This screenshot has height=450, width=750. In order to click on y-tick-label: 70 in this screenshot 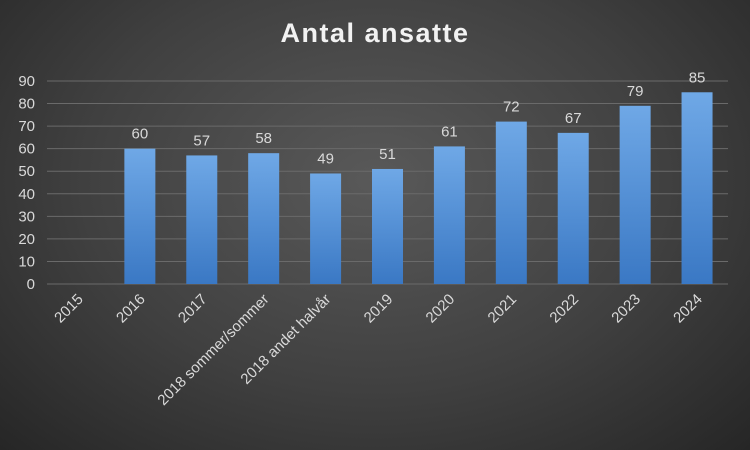, I will do `click(26, 126)`.